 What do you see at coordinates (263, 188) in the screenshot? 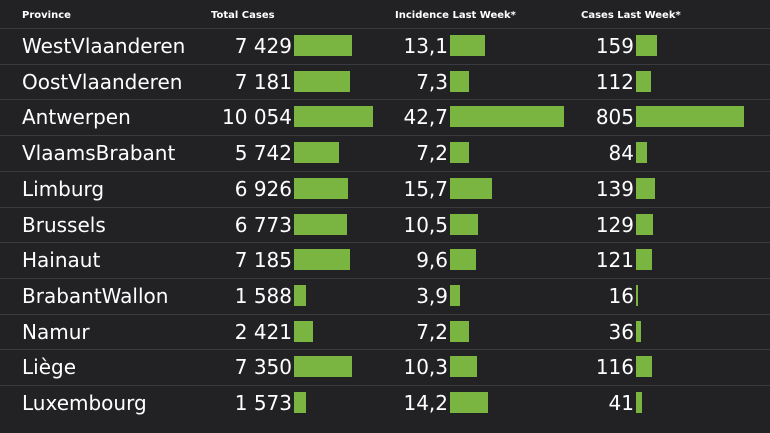
I see `total-cases-value: 6 926` at bounding box center [263, 188].